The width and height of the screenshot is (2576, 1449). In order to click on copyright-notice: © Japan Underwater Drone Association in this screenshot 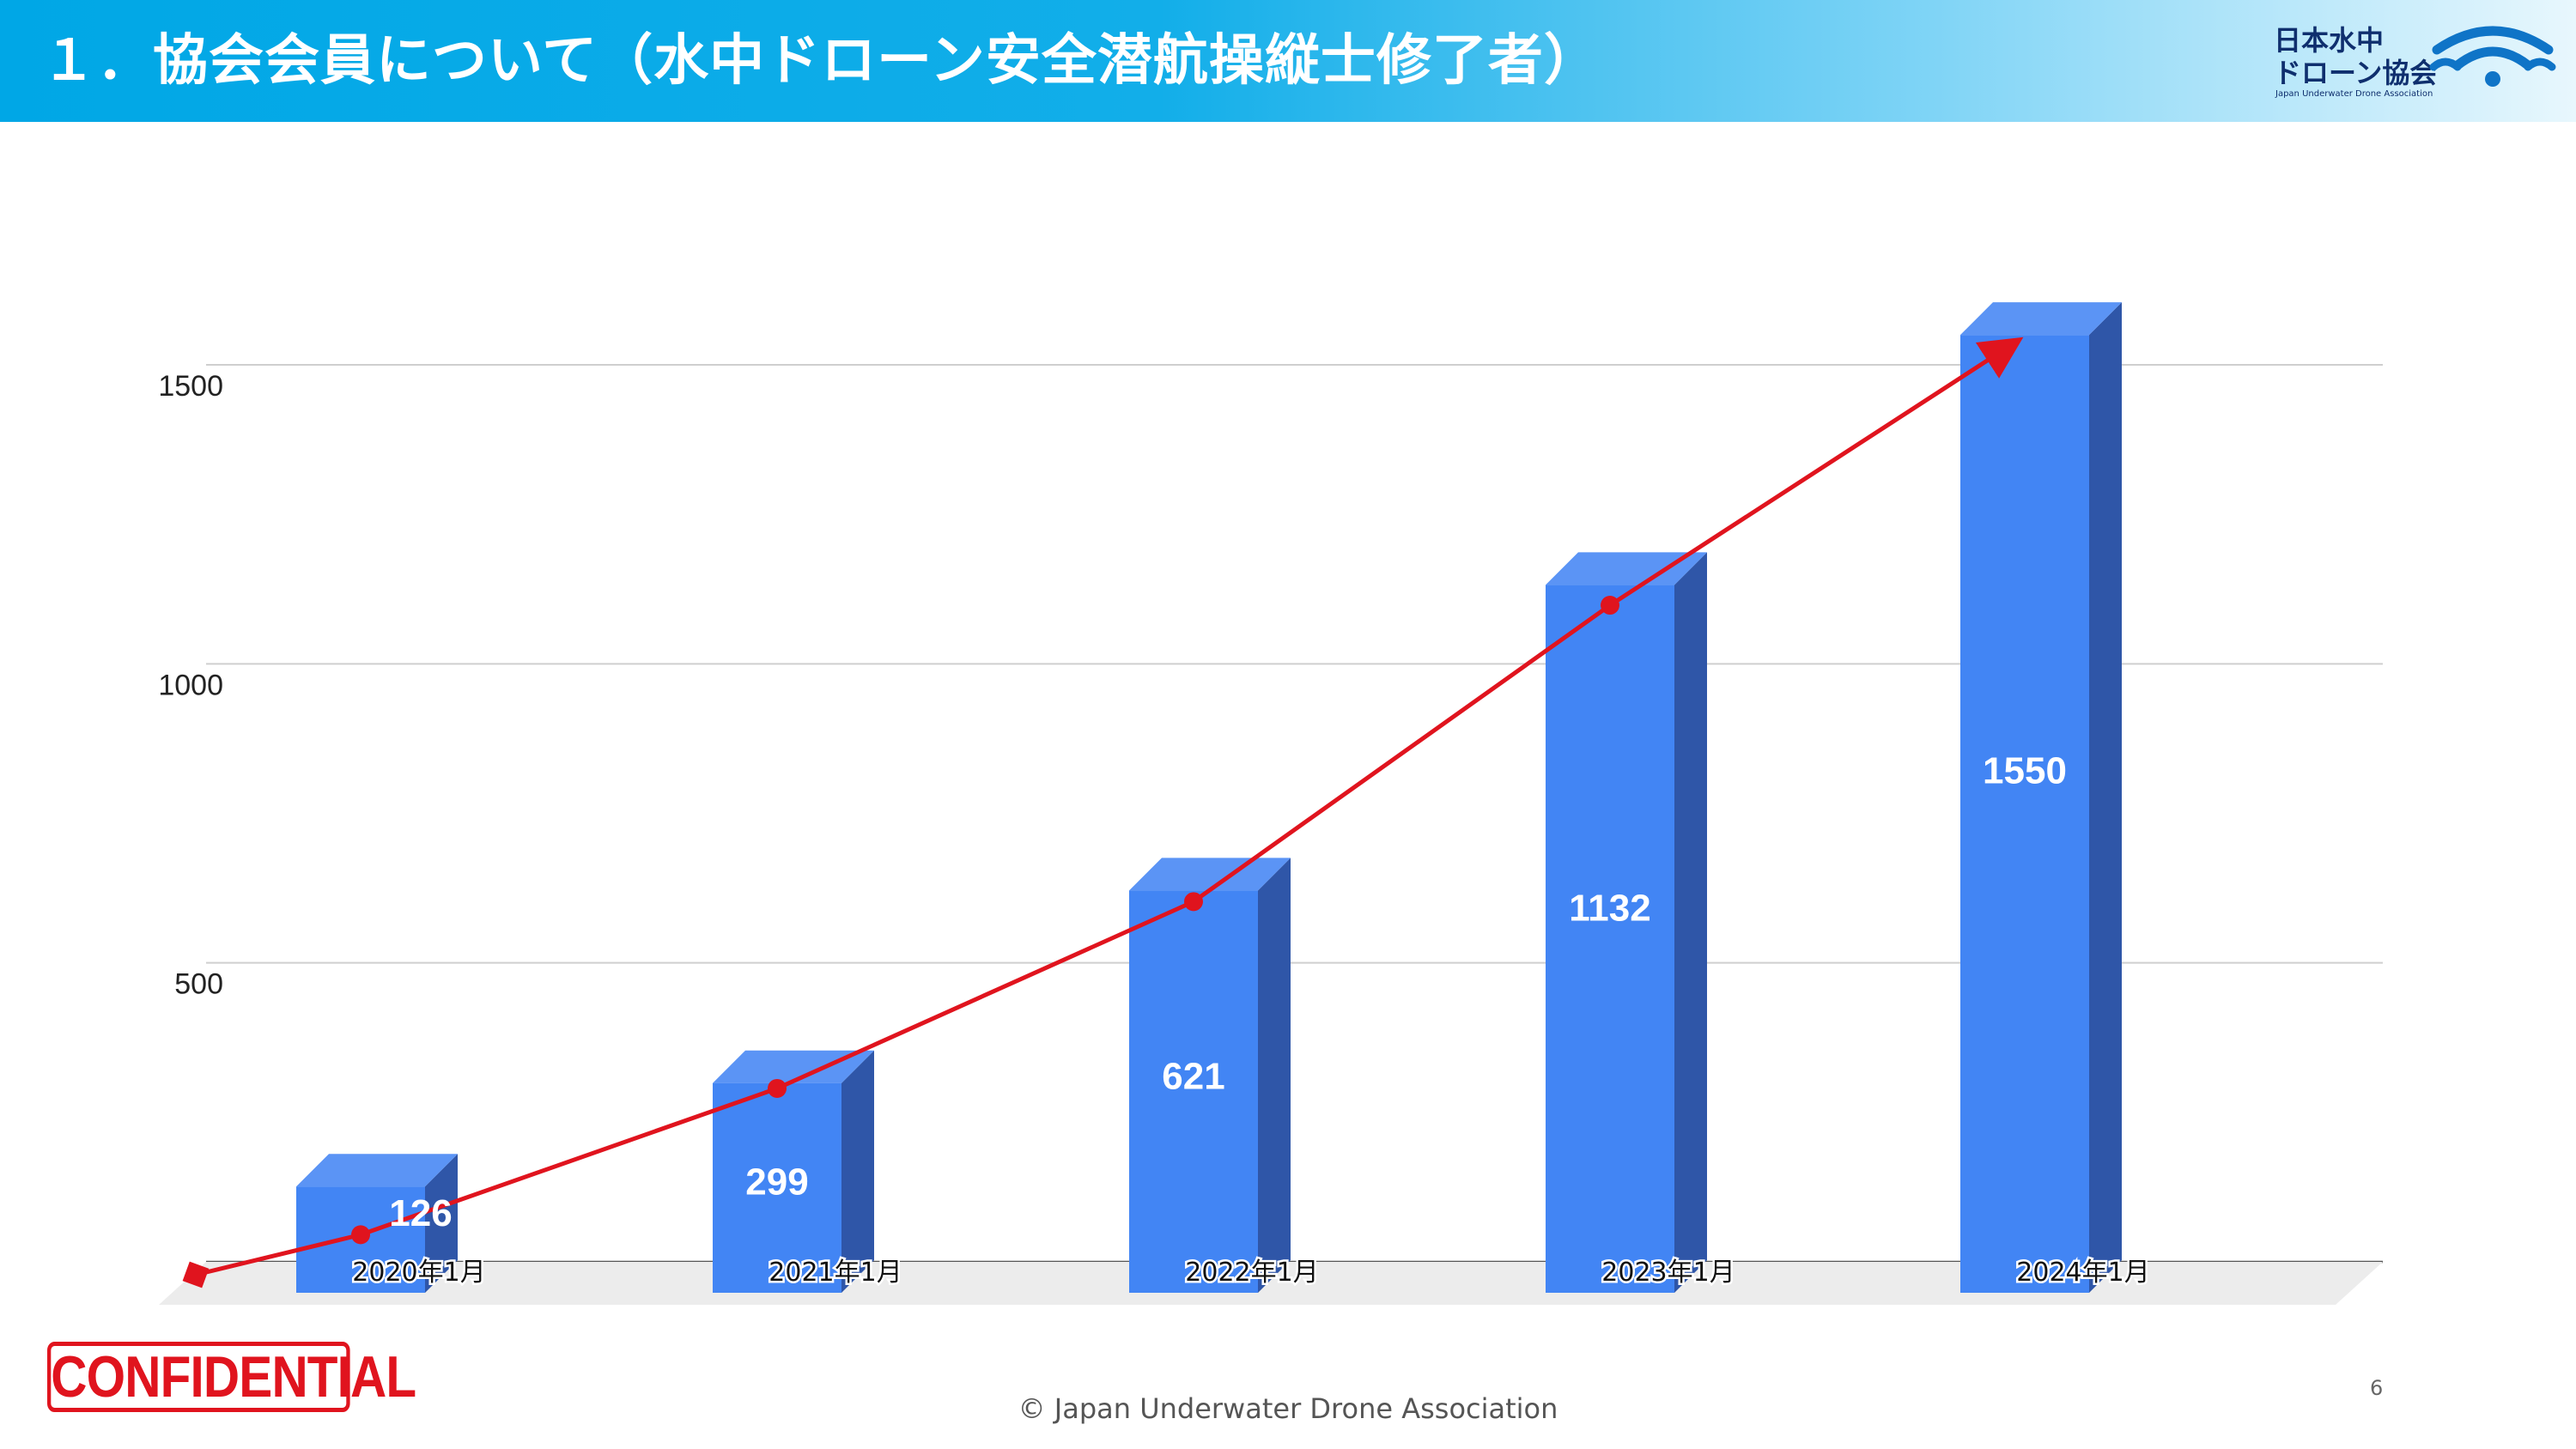, I will do `click(1288, 1408)`.